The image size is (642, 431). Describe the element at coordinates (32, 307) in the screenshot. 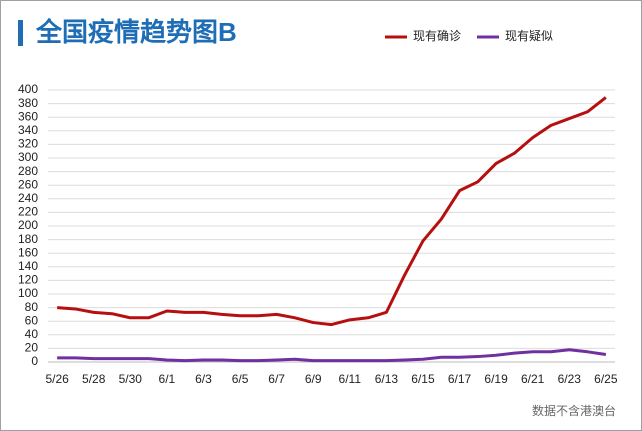

I see `y-tick-label: 80` at that location.